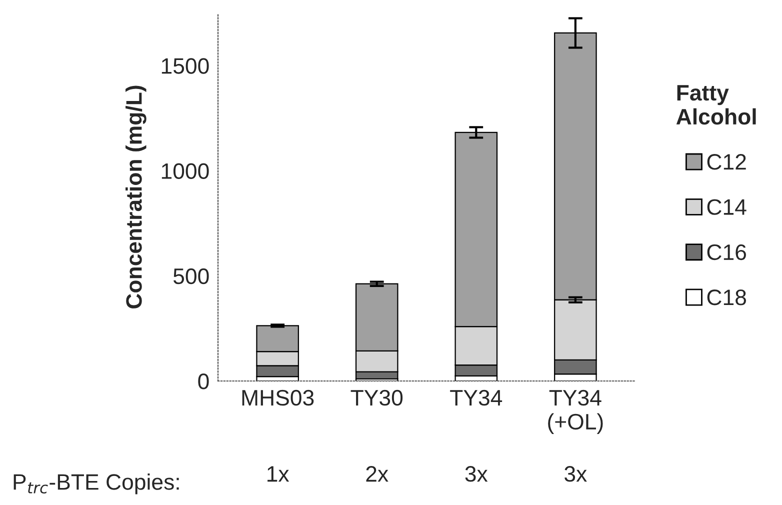 The image size is (782, 505). Describe the element at coordinates (726, 207) in the screenshot. I see `legend-label: C14` at that location.